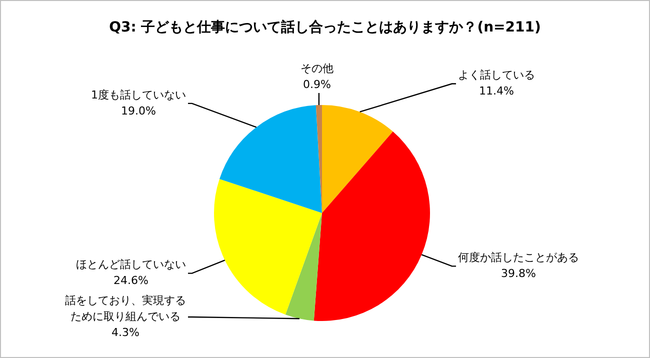  What do you see at coordinates (131, 281) in the screenshot?
I see `data-label: 24.6%` at bounding box center [131, 281].